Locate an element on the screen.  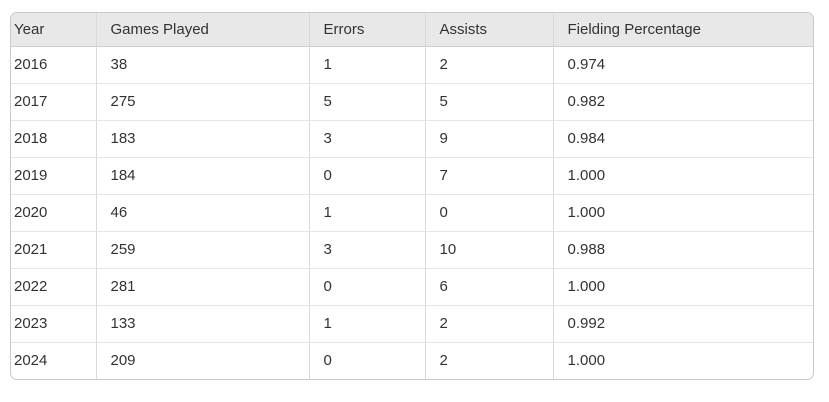
table-row: 2017 275 5 5 0.982 is located at coordinates (412, 102).